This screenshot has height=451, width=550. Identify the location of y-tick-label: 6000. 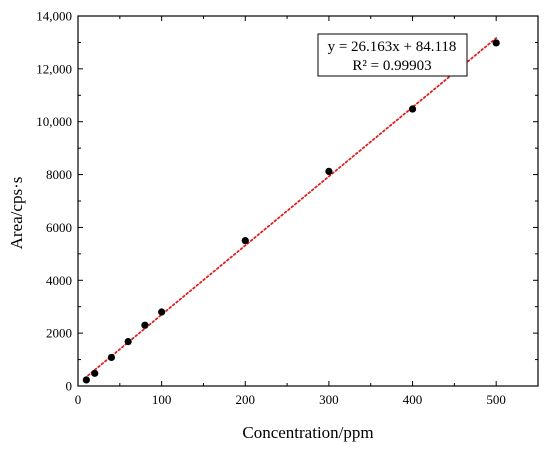
(59, 227).